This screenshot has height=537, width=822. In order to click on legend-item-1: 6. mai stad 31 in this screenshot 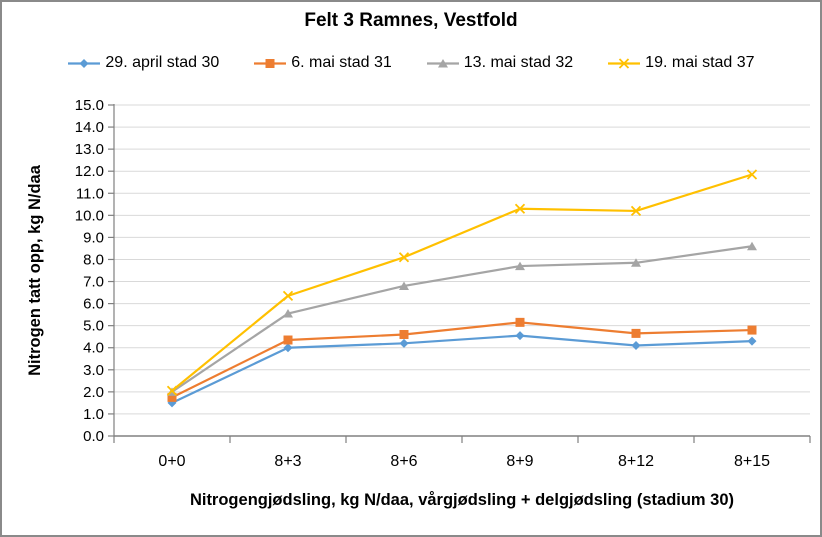, I will do `click(322, 63)`.